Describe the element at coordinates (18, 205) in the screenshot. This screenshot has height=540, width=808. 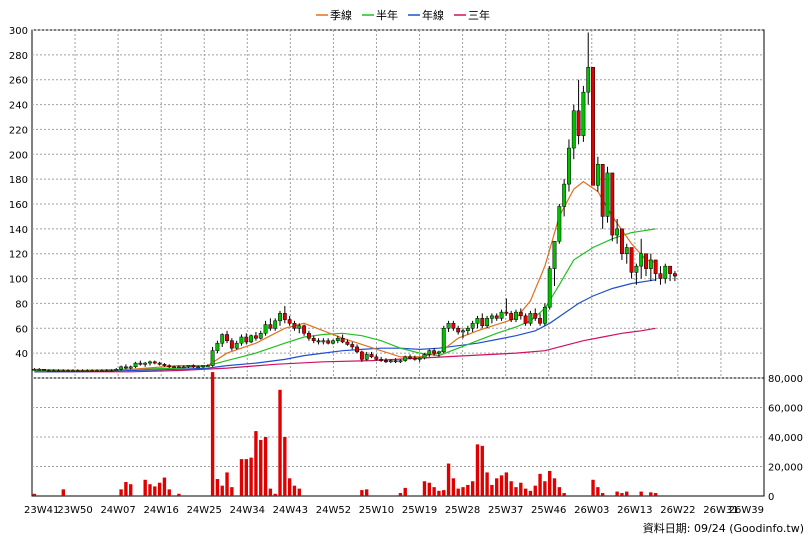
I see `price-tick-label: 160` at that location.